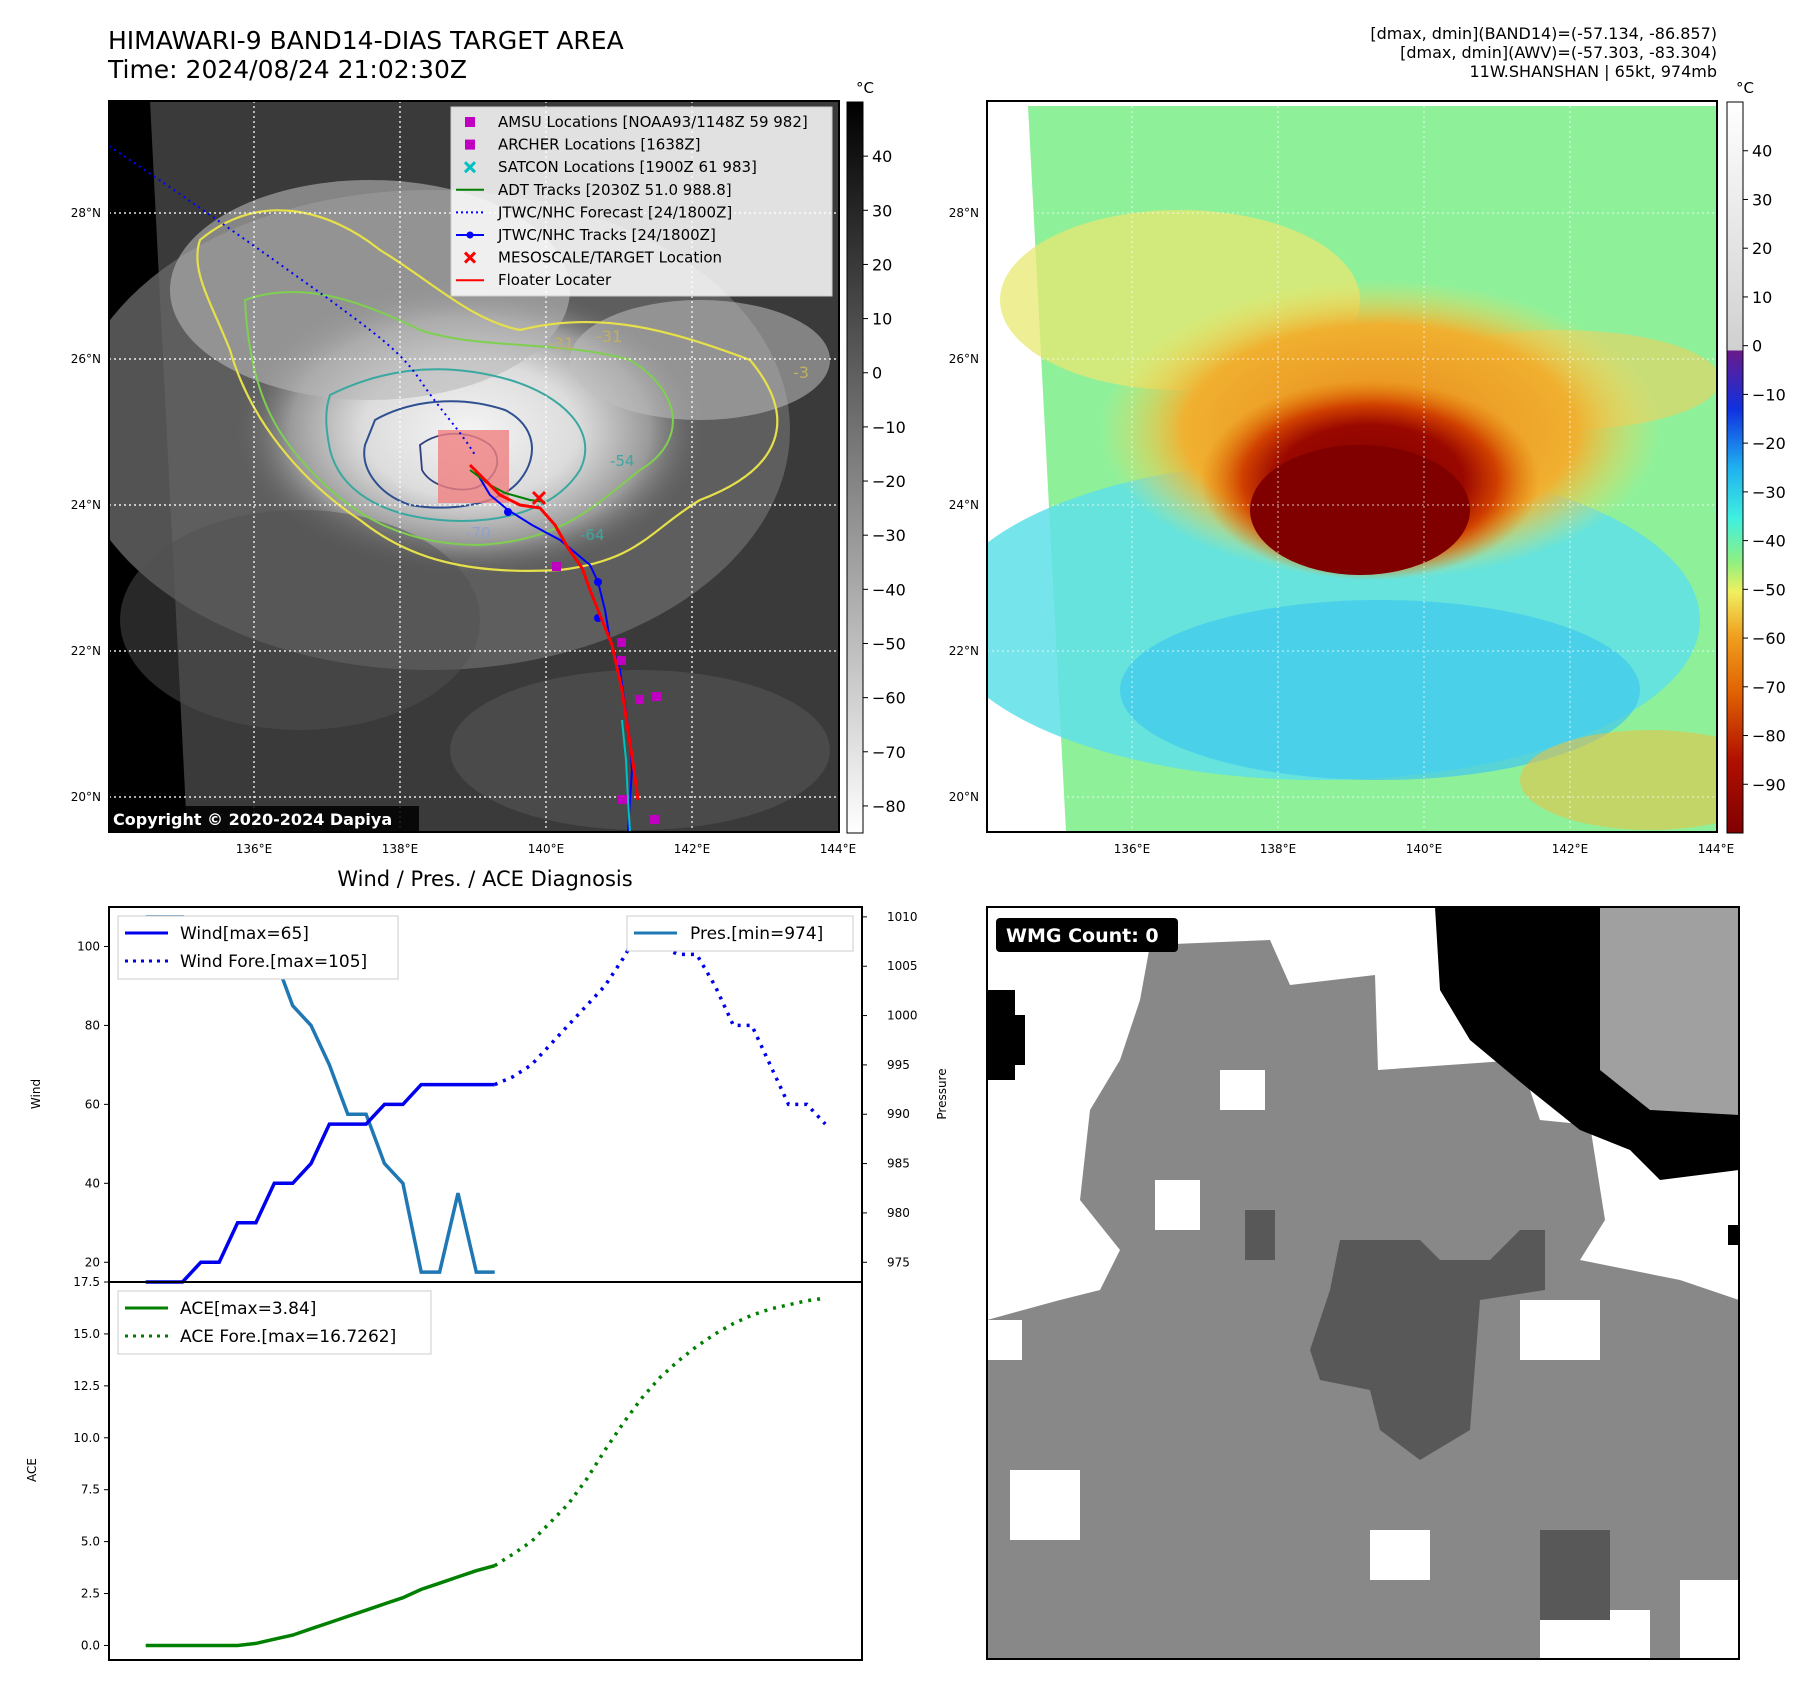  What do you see at coordinates (92, 1262) in the screenshot?
I see `axis-tick: 20` at bounding box center [92, 1262].